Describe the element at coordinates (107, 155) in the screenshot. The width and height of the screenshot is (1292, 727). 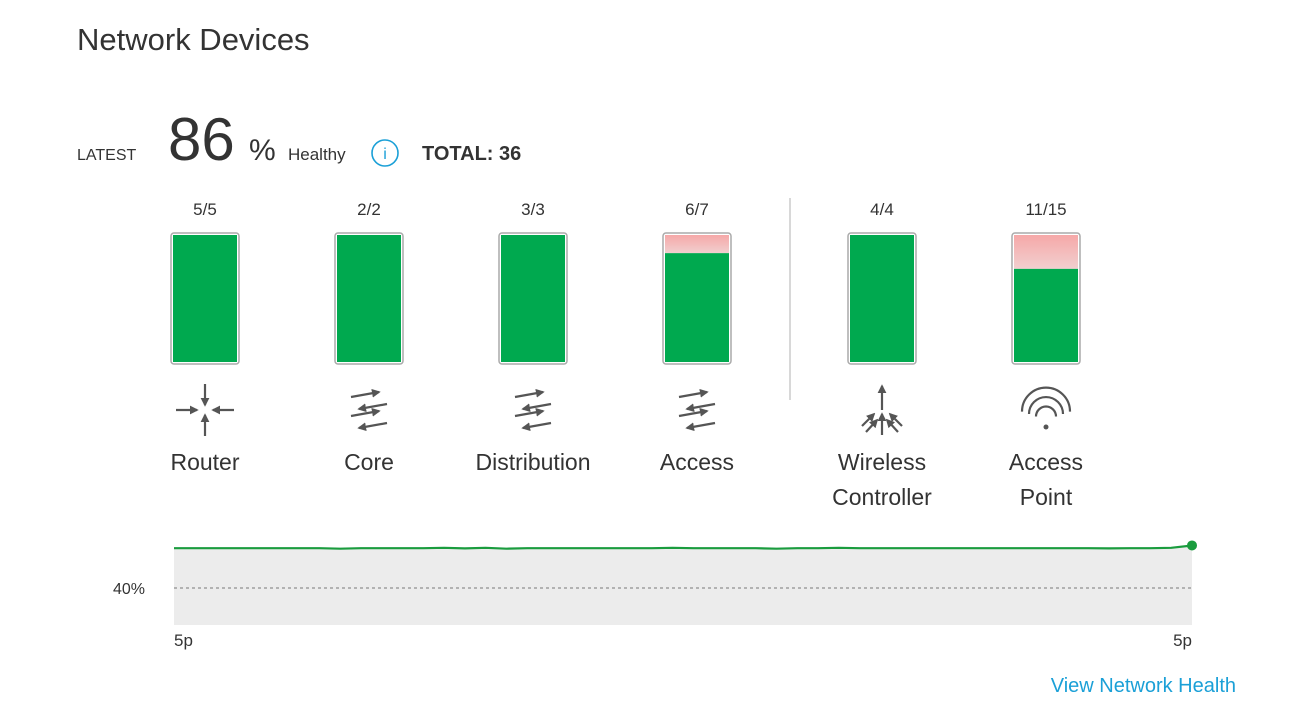
I see `latest-label: LATEST` at that location.